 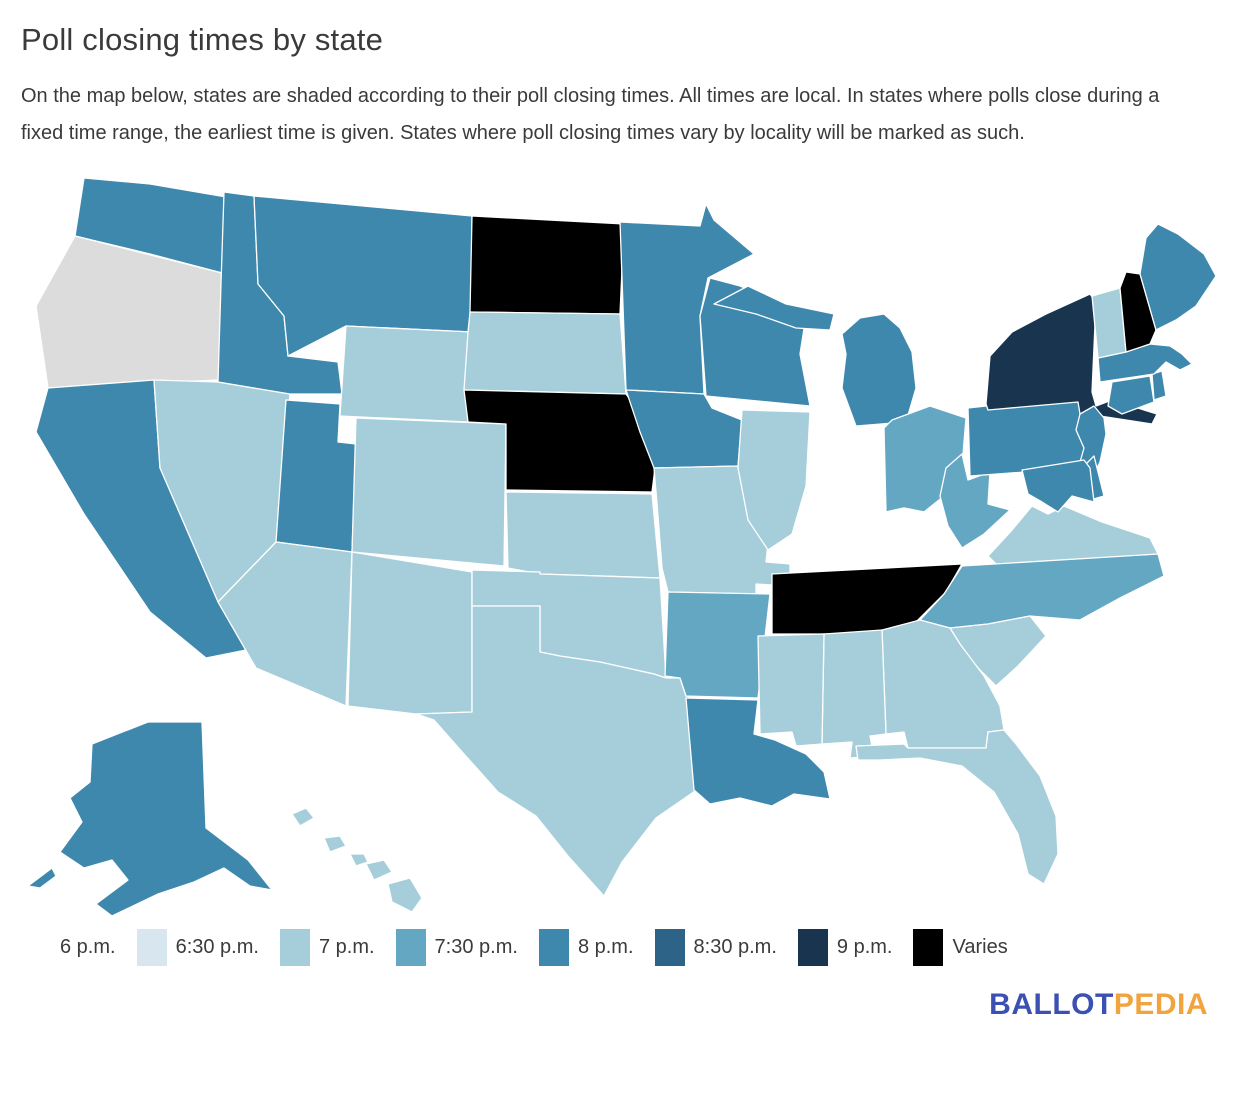 I want to click on state-florida: Florida — 7 p.m., so click(x=957, y=807).